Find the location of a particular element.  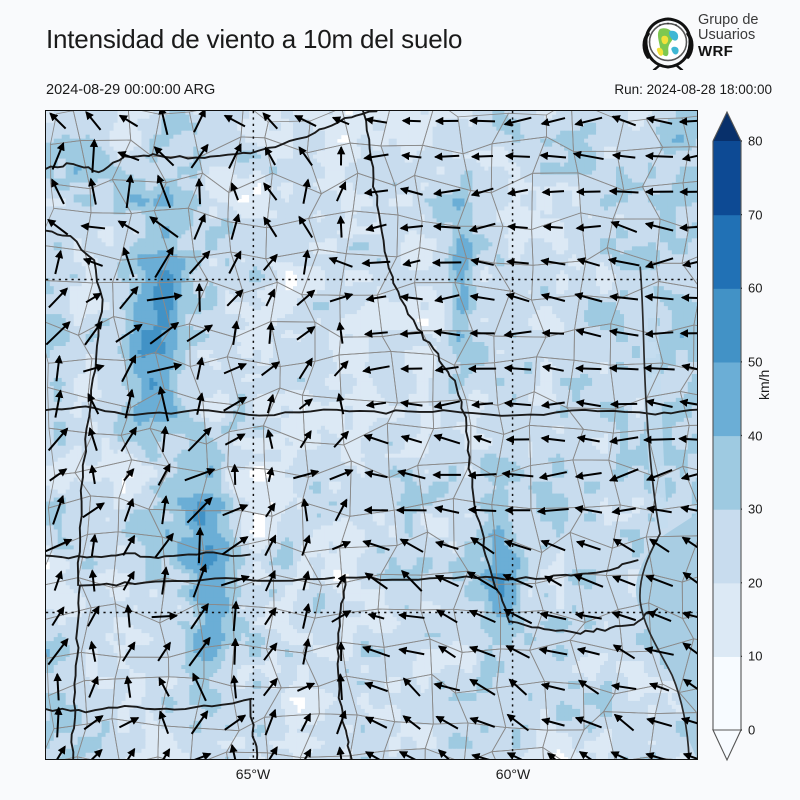

colorbar-tick-80: 80 is located at coordinates (755, 141).